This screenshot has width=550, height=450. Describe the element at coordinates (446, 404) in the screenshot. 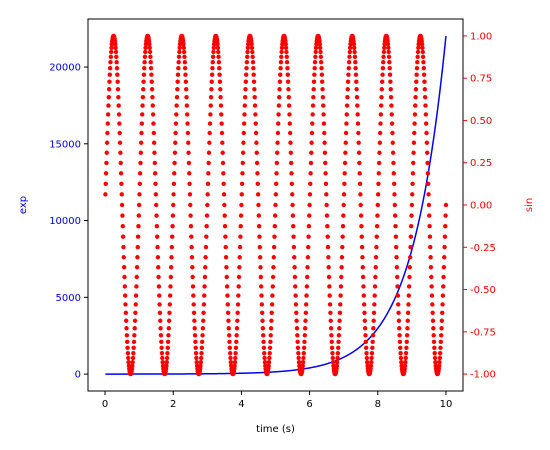

I see `x-tick-label: 10` at that location.